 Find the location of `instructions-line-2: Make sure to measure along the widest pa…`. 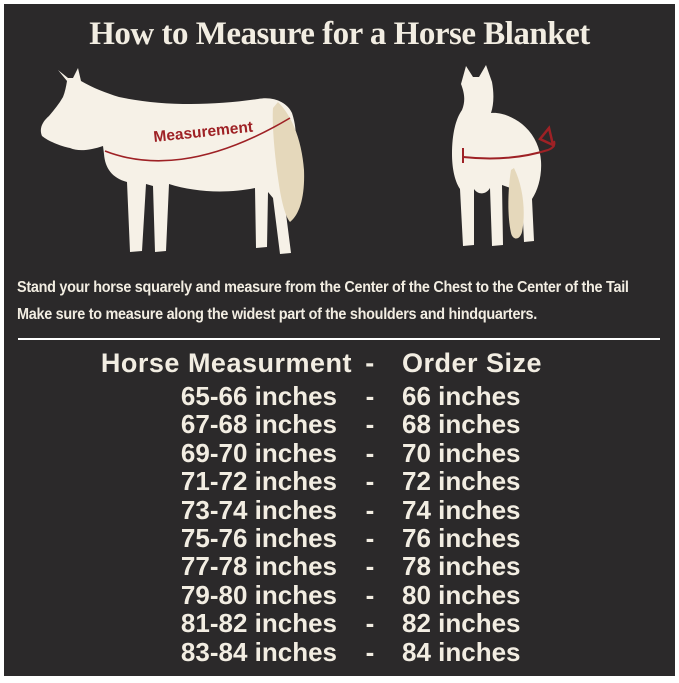

instructions-line-2: Make sure to measure along the widest pa… is located at coordinates (277, 314).